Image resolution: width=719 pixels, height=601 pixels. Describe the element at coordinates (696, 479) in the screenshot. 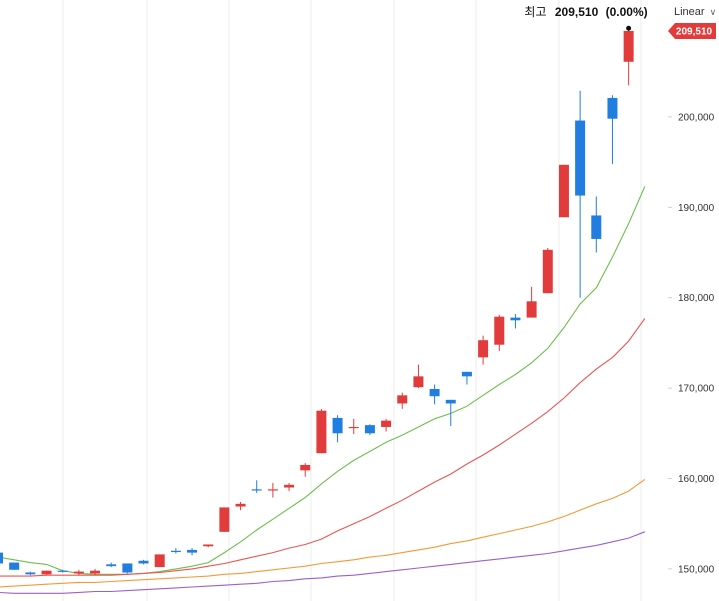

I see `y-tick-label: 160,000` at that location.